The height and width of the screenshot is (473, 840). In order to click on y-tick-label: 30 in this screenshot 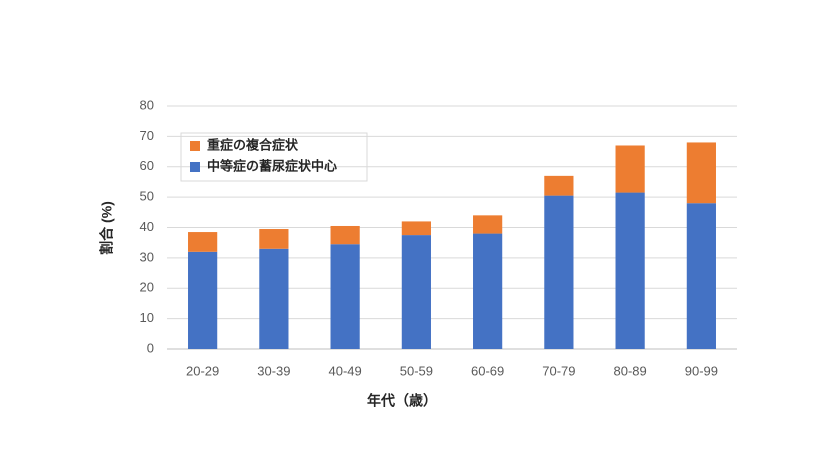, I will do `click(147, 256)`.